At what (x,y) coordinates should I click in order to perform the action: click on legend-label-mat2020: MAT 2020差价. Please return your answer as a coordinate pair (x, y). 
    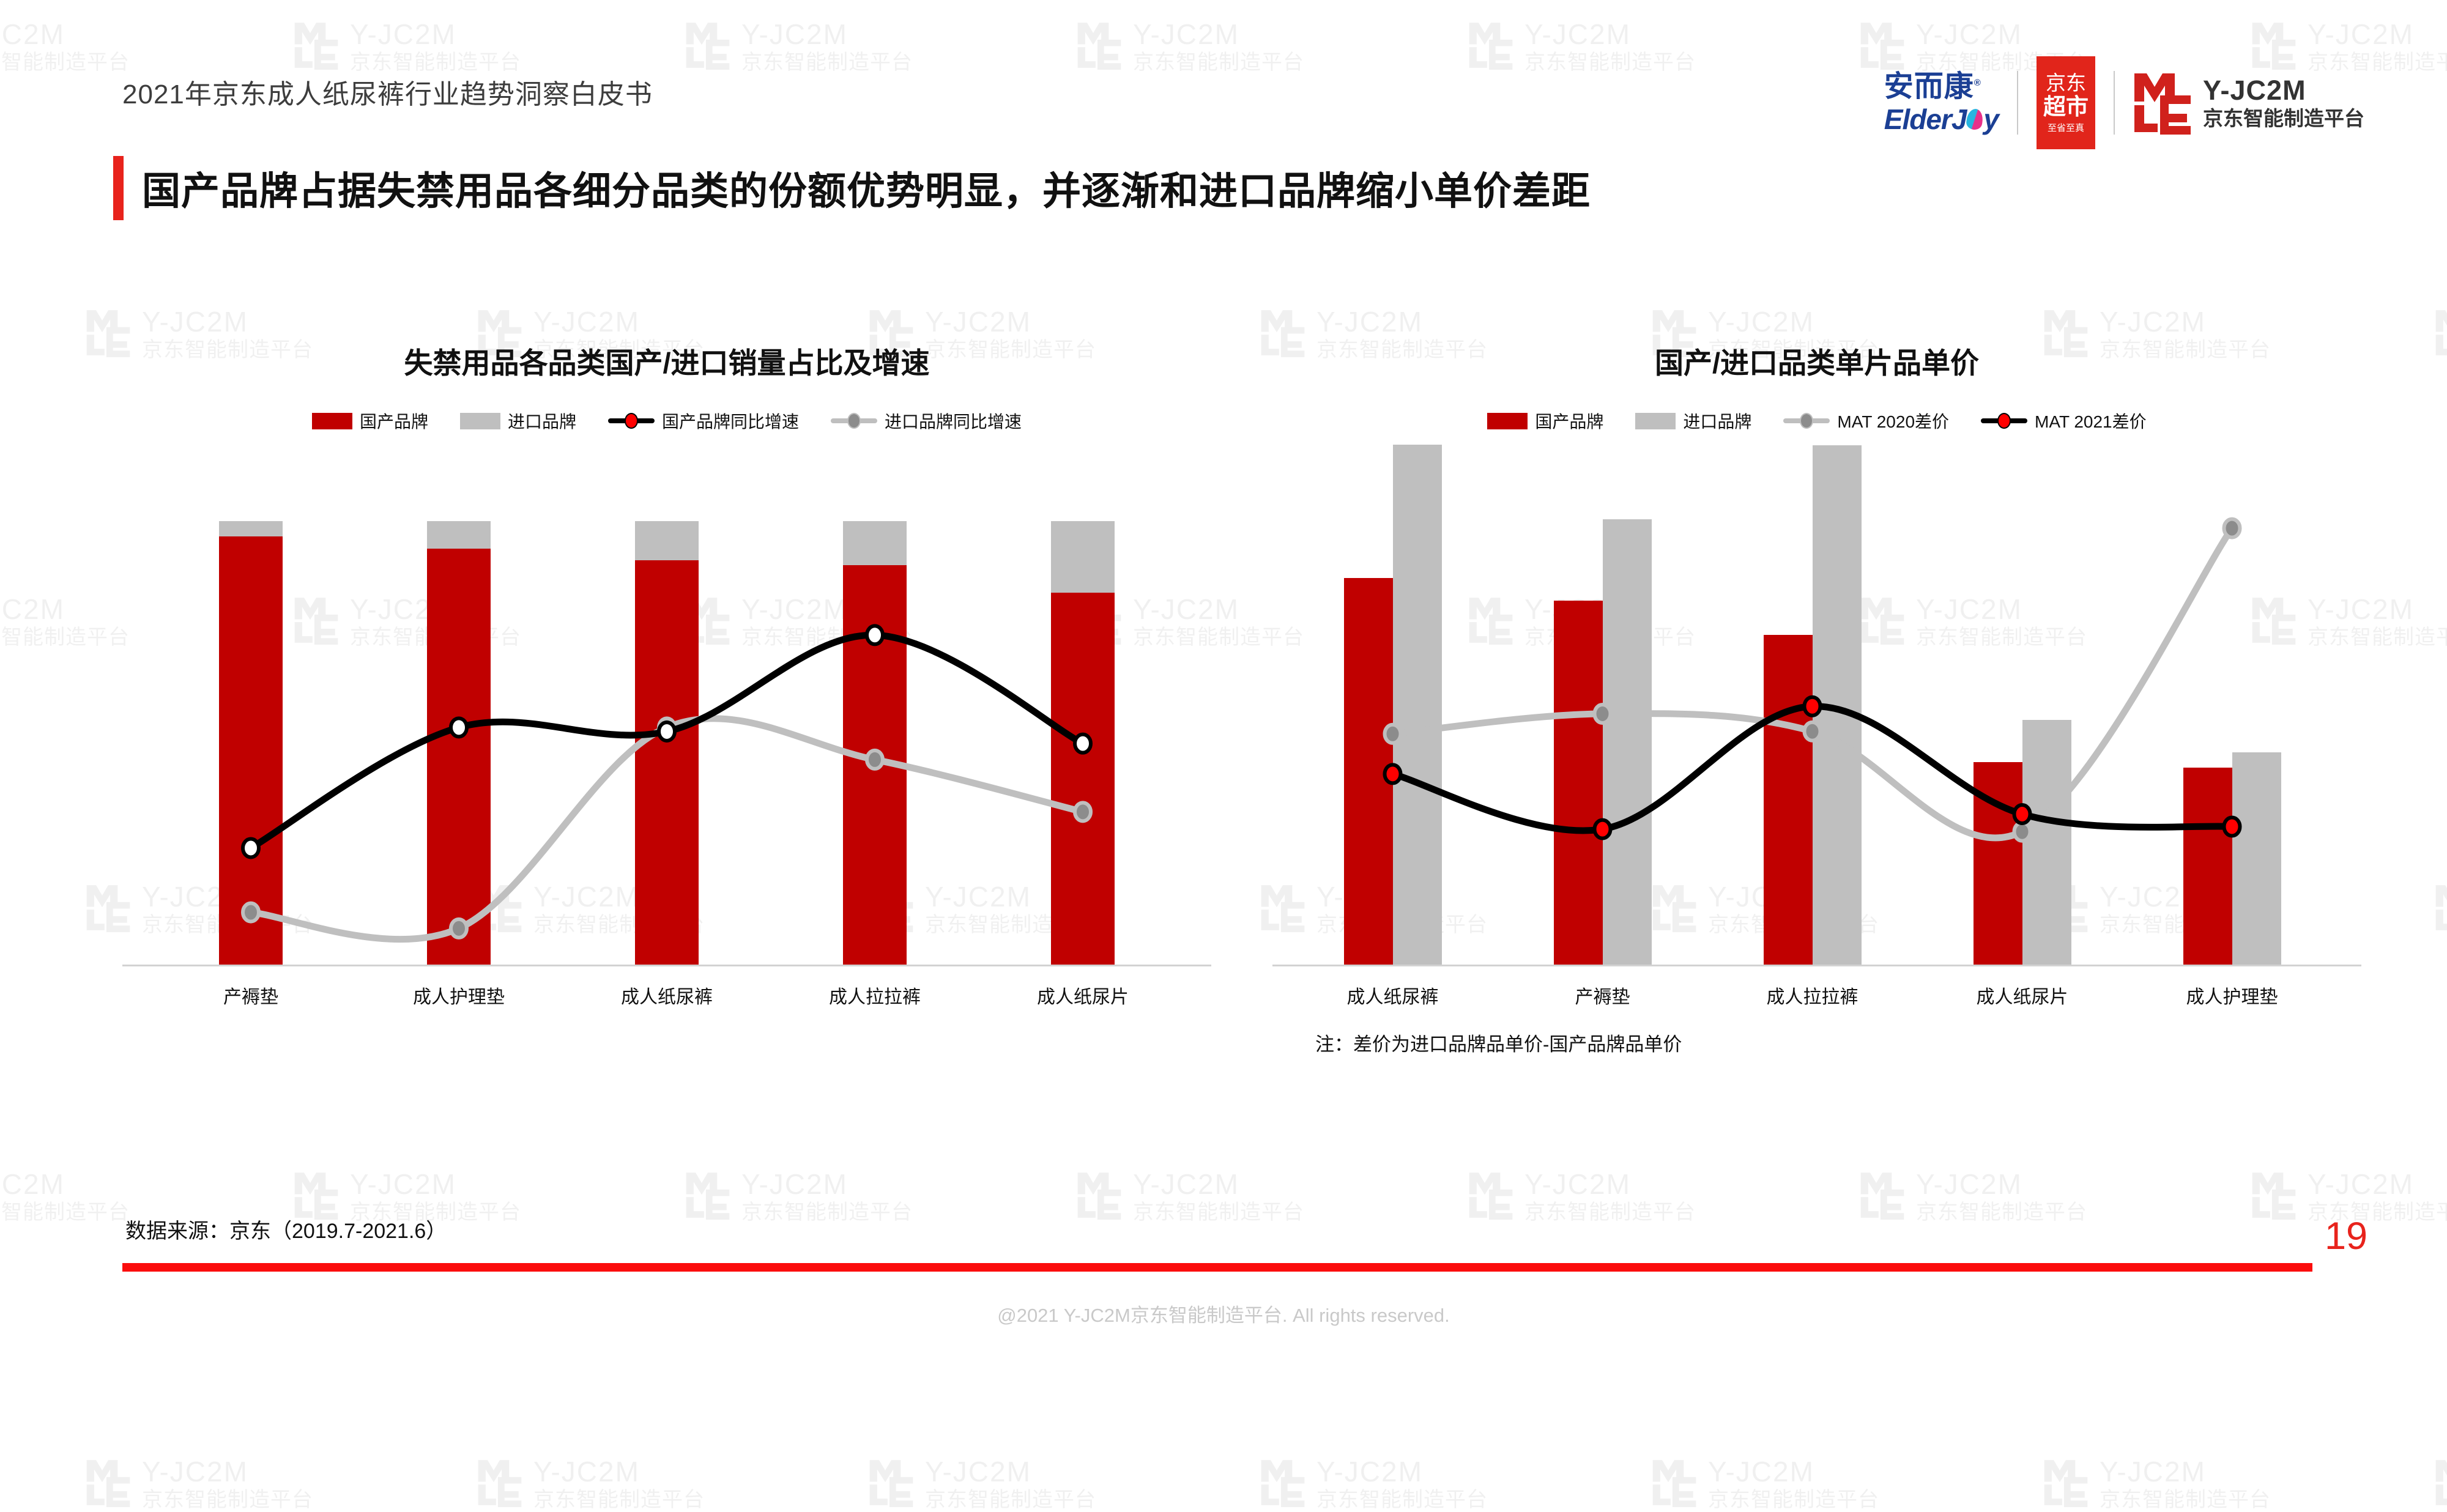
    Looking at the image, I should click on (1893, 421).